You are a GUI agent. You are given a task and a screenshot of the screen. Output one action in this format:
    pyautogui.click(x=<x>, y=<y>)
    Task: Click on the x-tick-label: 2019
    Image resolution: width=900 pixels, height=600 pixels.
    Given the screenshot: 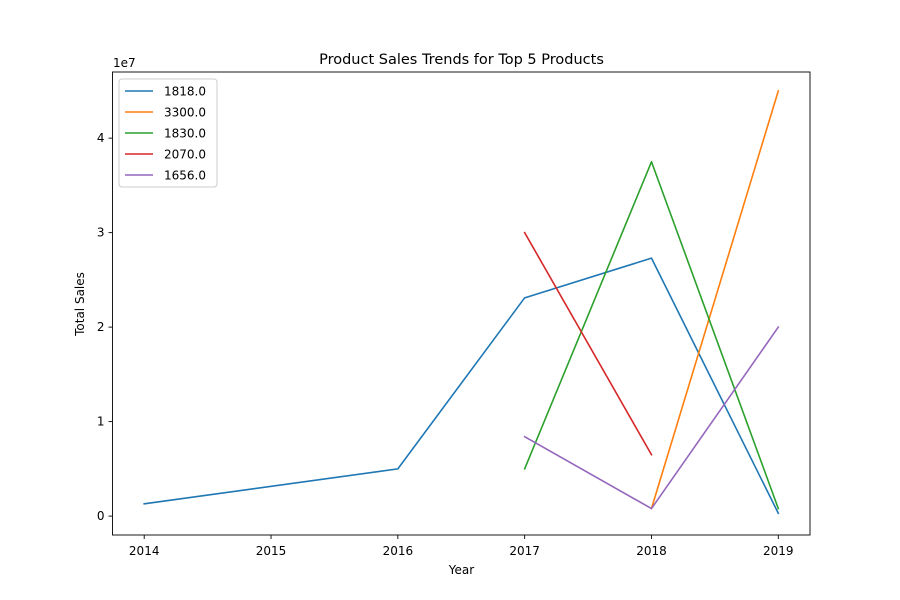 What is the action you would take?
    pyautogui.click(x=778, y=551)
    